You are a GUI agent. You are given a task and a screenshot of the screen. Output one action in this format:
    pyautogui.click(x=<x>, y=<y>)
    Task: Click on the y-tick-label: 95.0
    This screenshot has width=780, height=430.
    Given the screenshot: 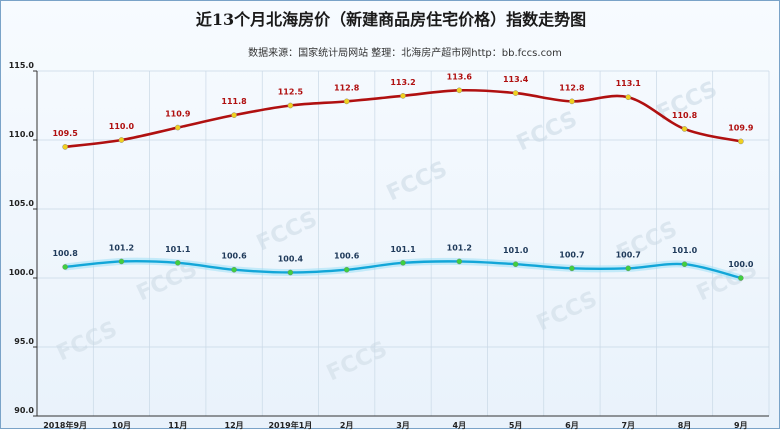 What is the action you would take?
    pyautogui.click(x=24, y=341)
    